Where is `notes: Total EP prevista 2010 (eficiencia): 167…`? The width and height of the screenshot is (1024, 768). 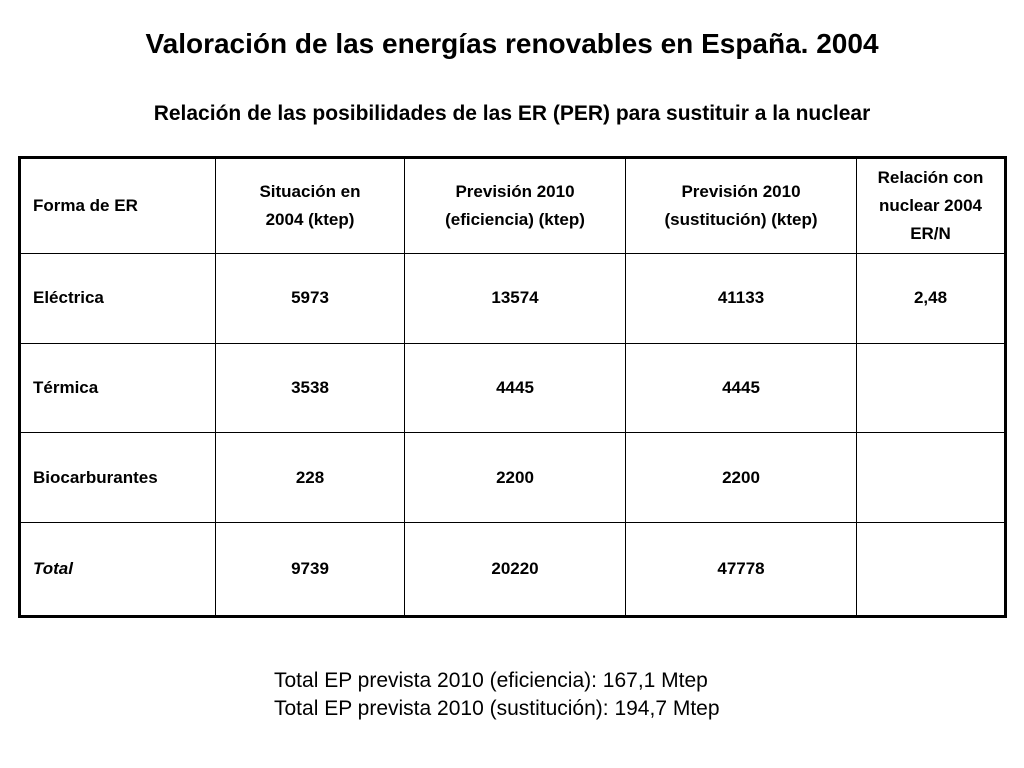 notes: Total EP prevista 2010 (eficiencia): 167… is located at coordinates (497, 695).